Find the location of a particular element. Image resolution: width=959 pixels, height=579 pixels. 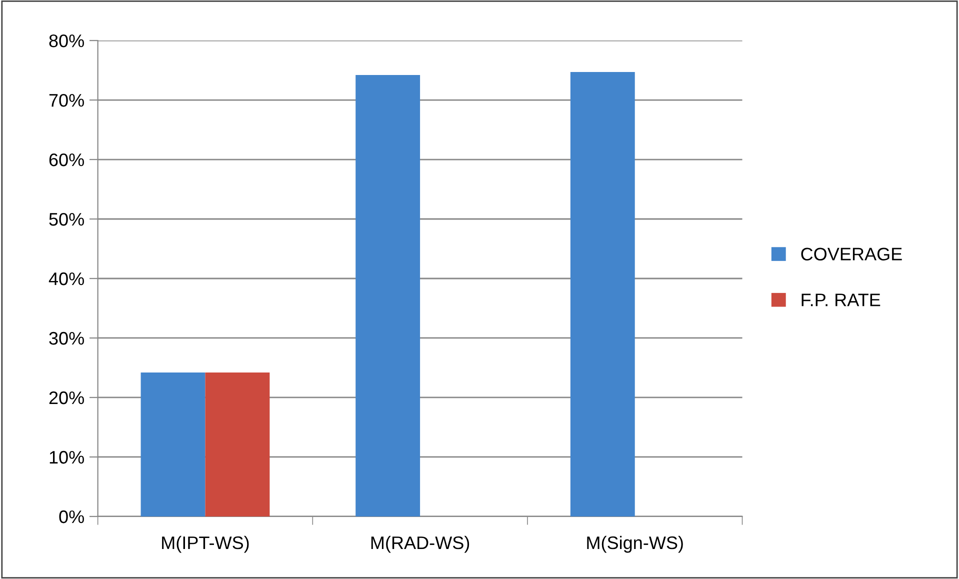

x-tick-label: M(RAD-WS) is located at coordinates (420, 544).